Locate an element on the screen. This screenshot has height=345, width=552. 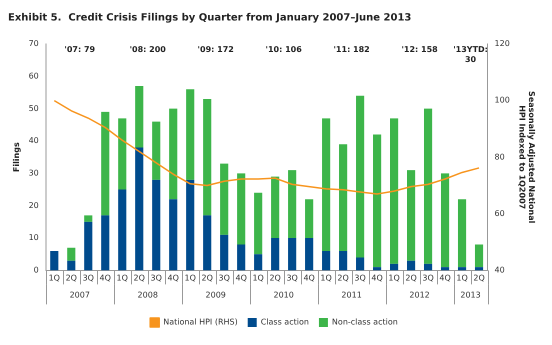
y-tick-label: 60 is located at coordinates (33, 75).